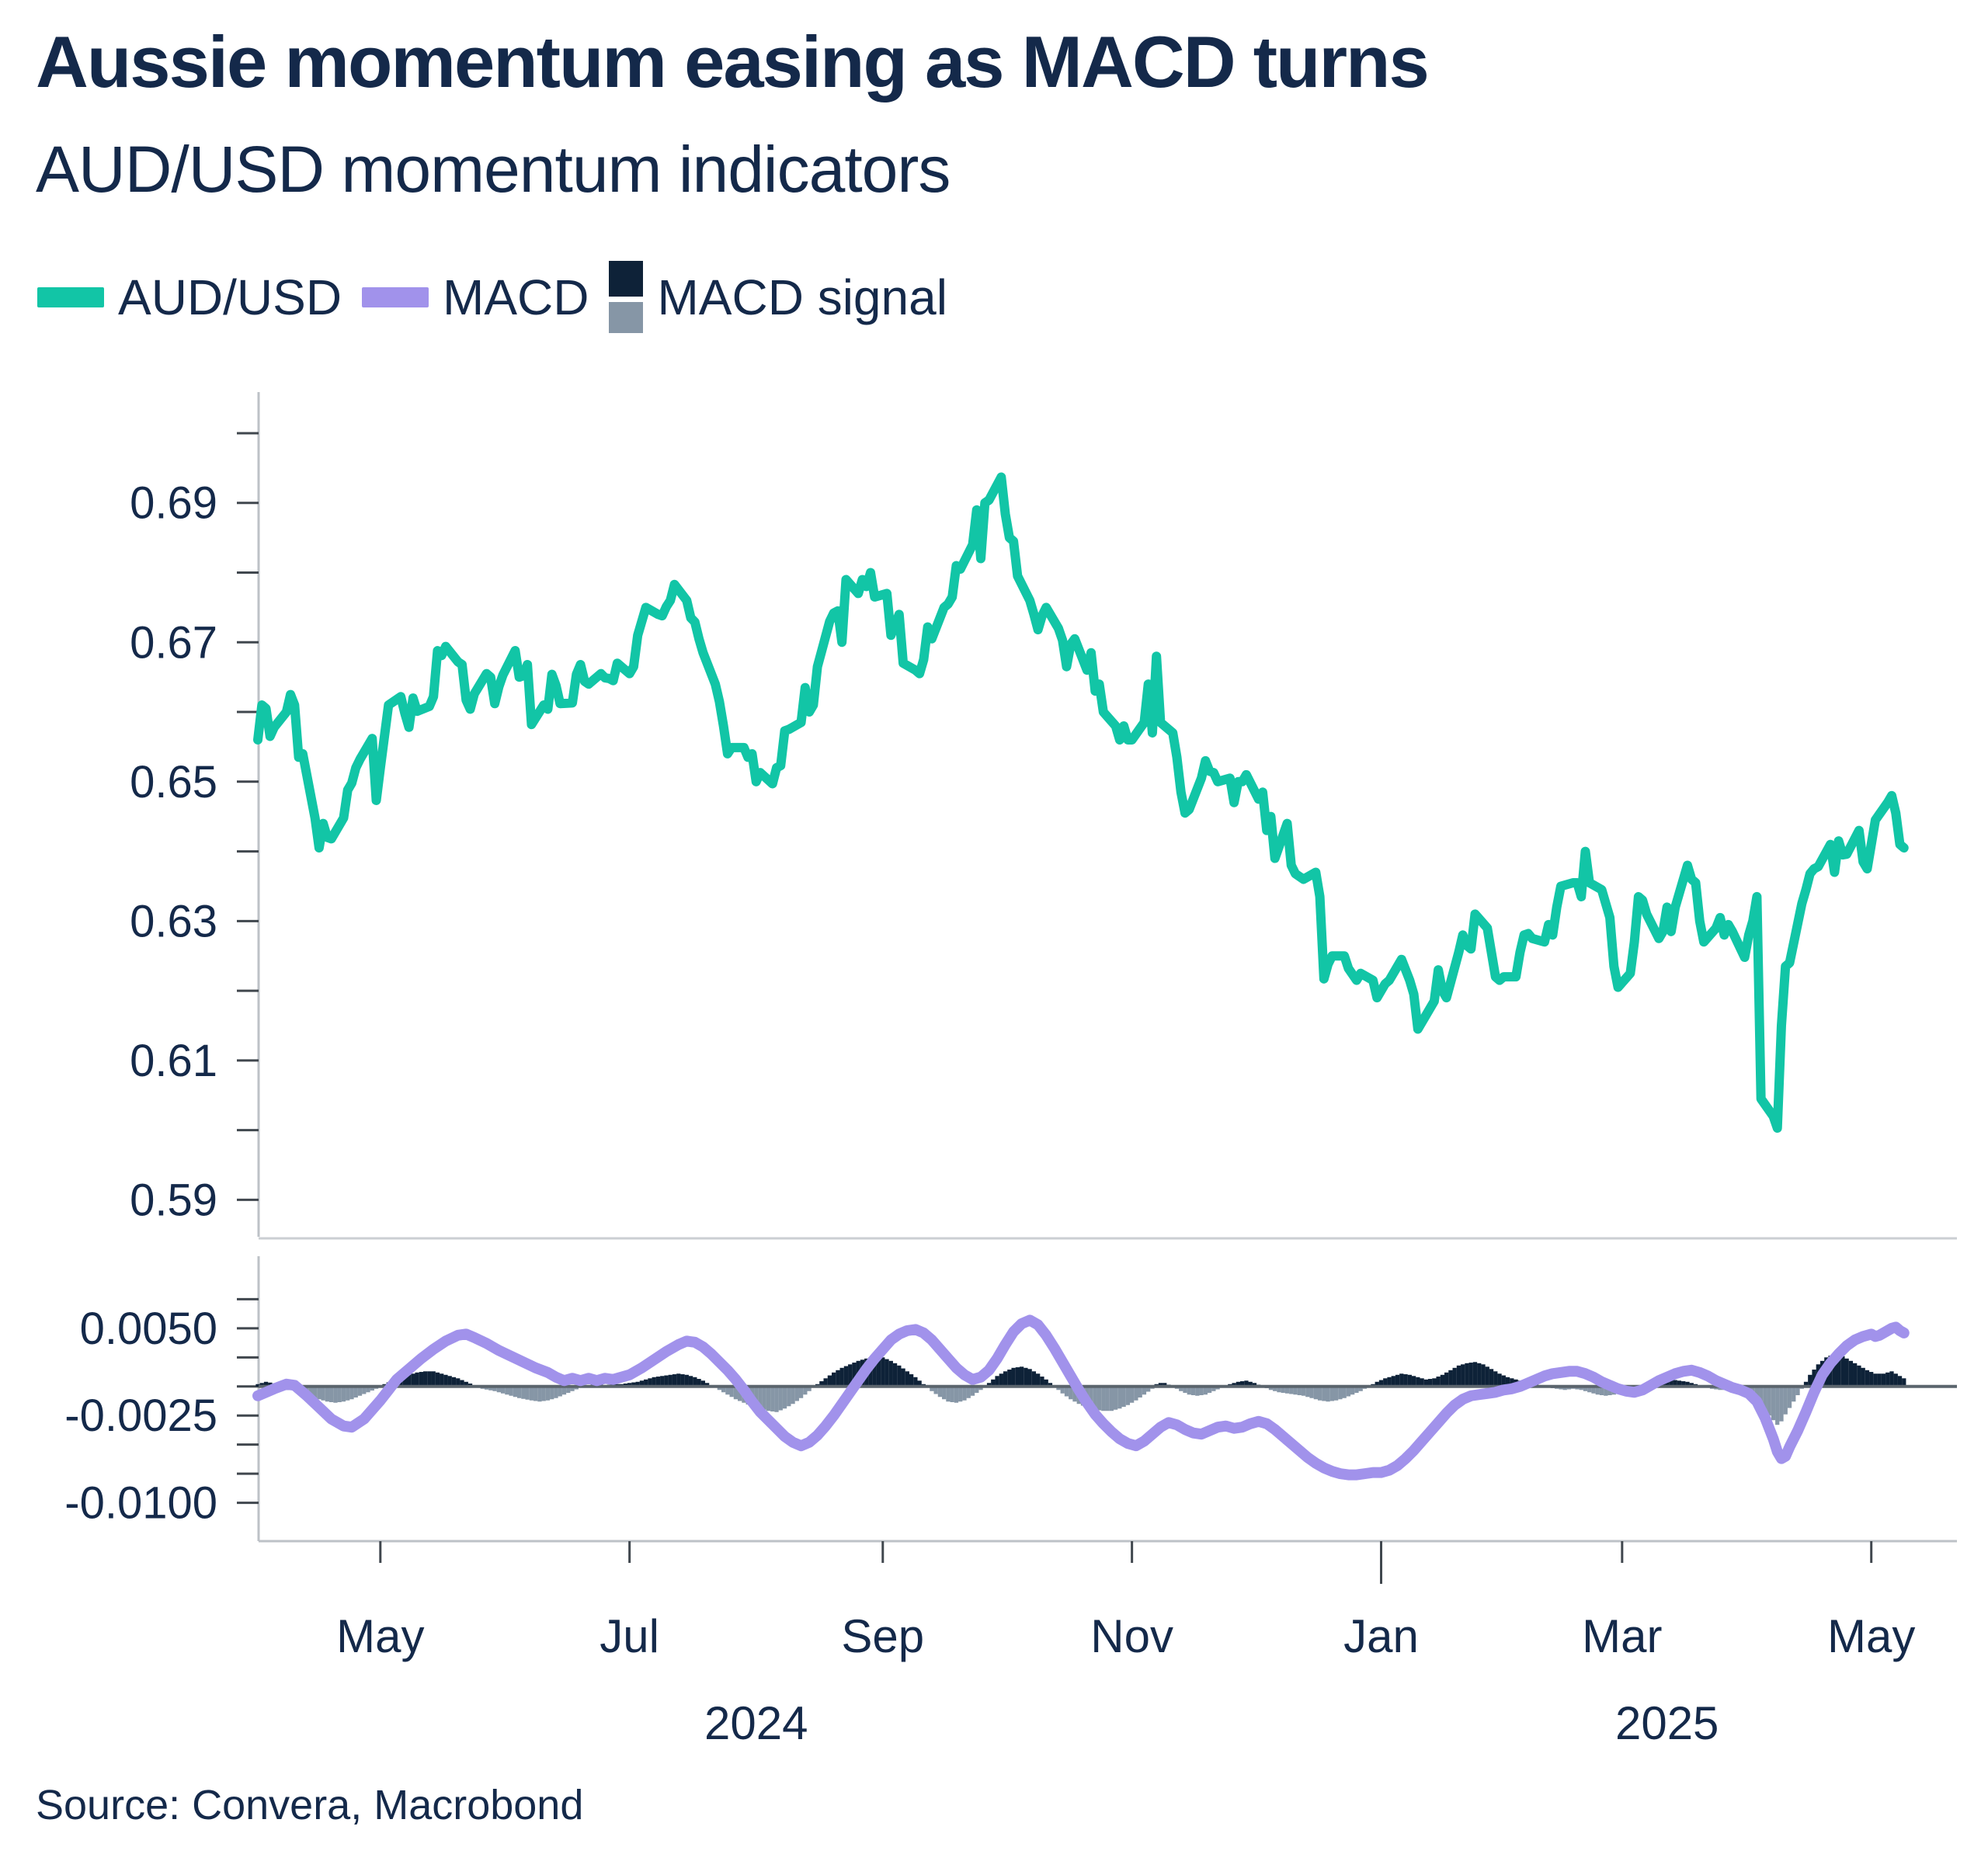 The image size is (1988, 1868). What do you see at coordinates (1132, 1636) in the screenshot?
I see `month-label: Nov` at bounding box center [1132, 1636].